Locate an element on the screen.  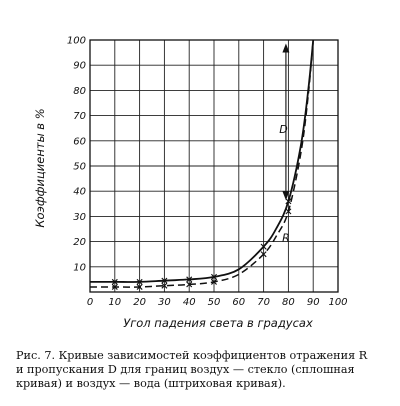
x-tick-100: 100 is located at coordinates (337, 302).